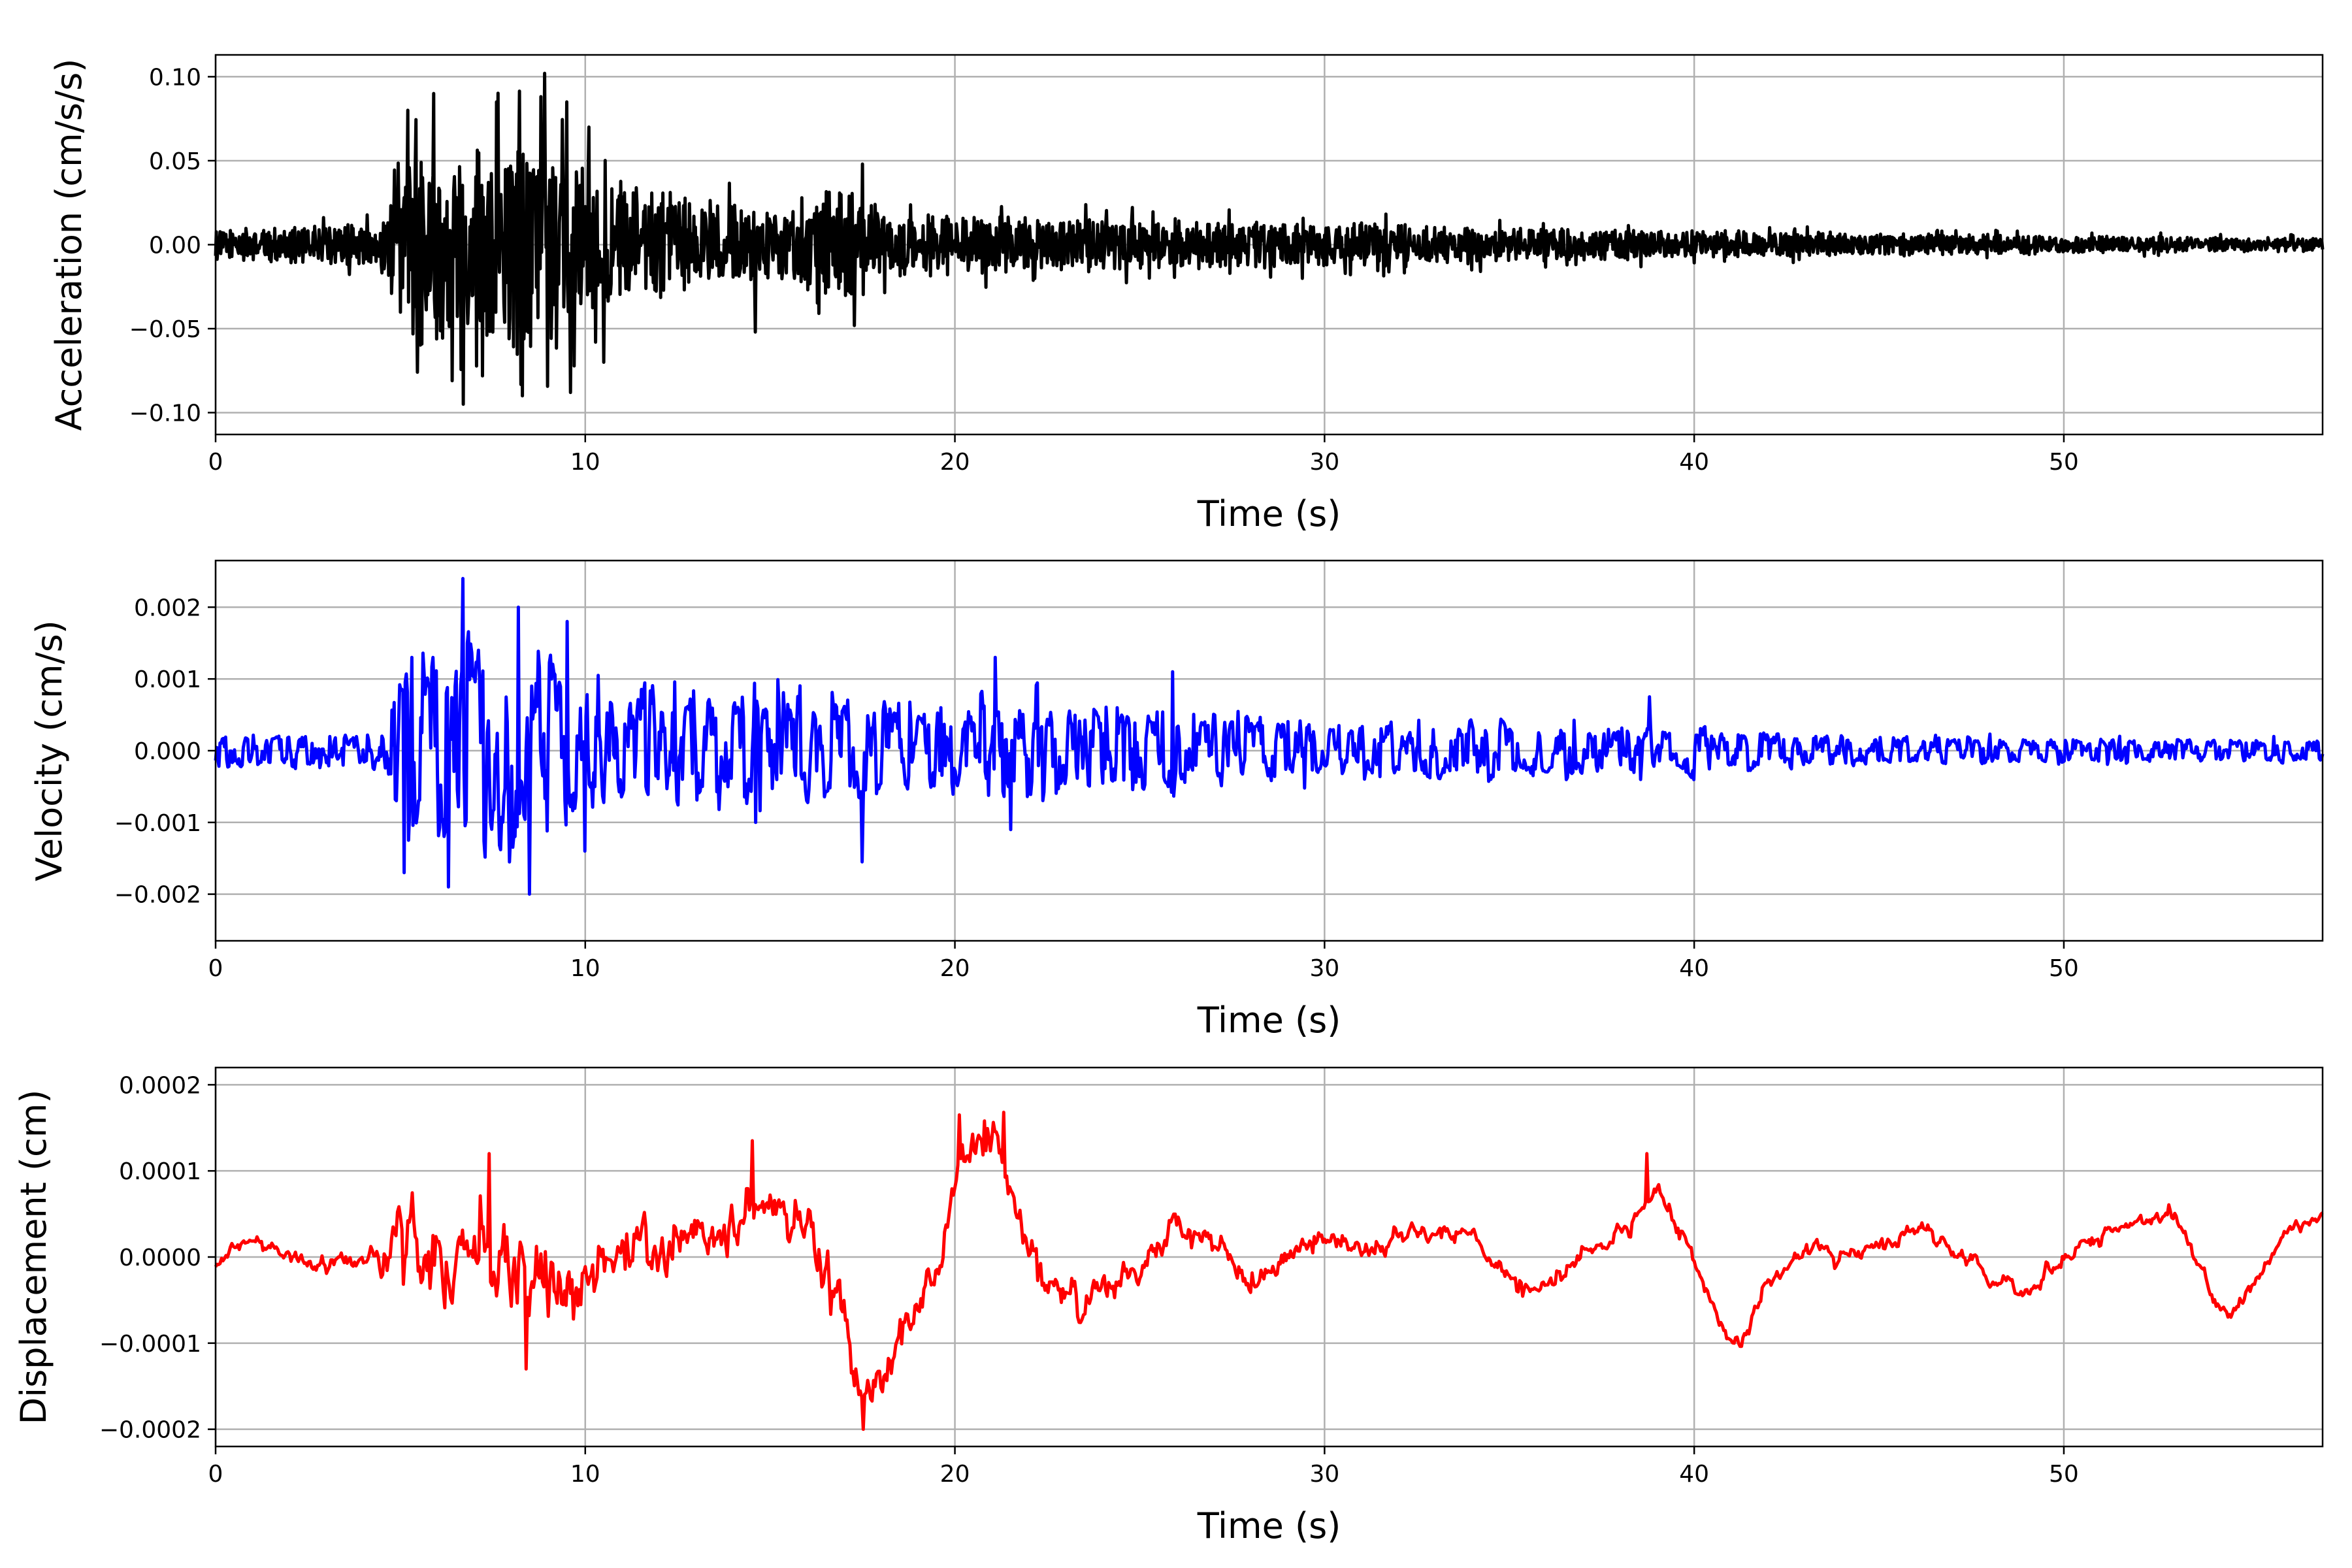 Image resolution: width=2352 pixels, height=1568 pixels. Describe the element at coordinates (585, 968) in the screenshot. I see `velocity-x-tick-label: 10` at that location.